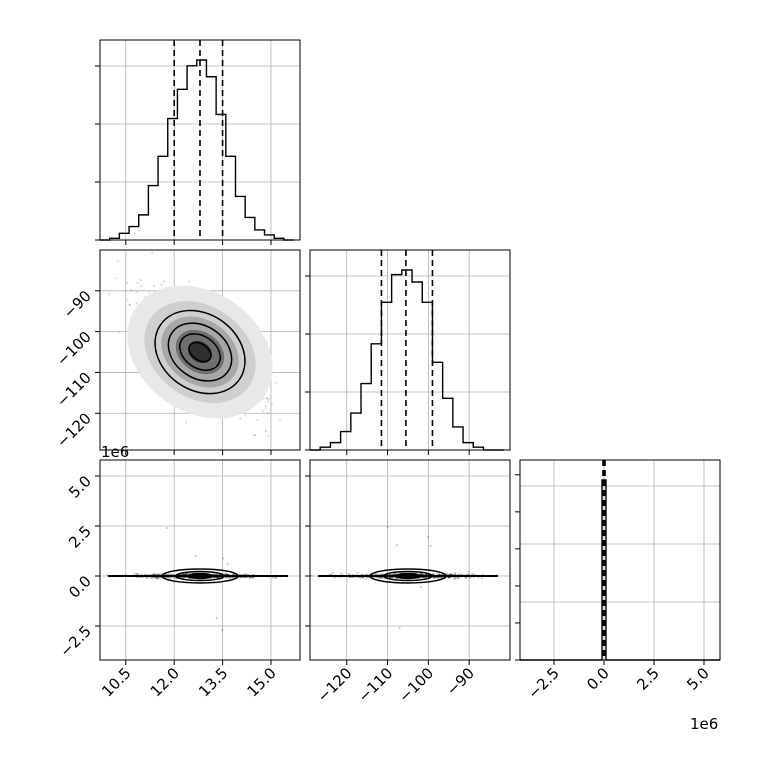 This screenshot has width=760, height=760. Describe the element at coordinates (80, 587) in the screenshot. I see `ytick-label-p2-2: 0.0` at that location.